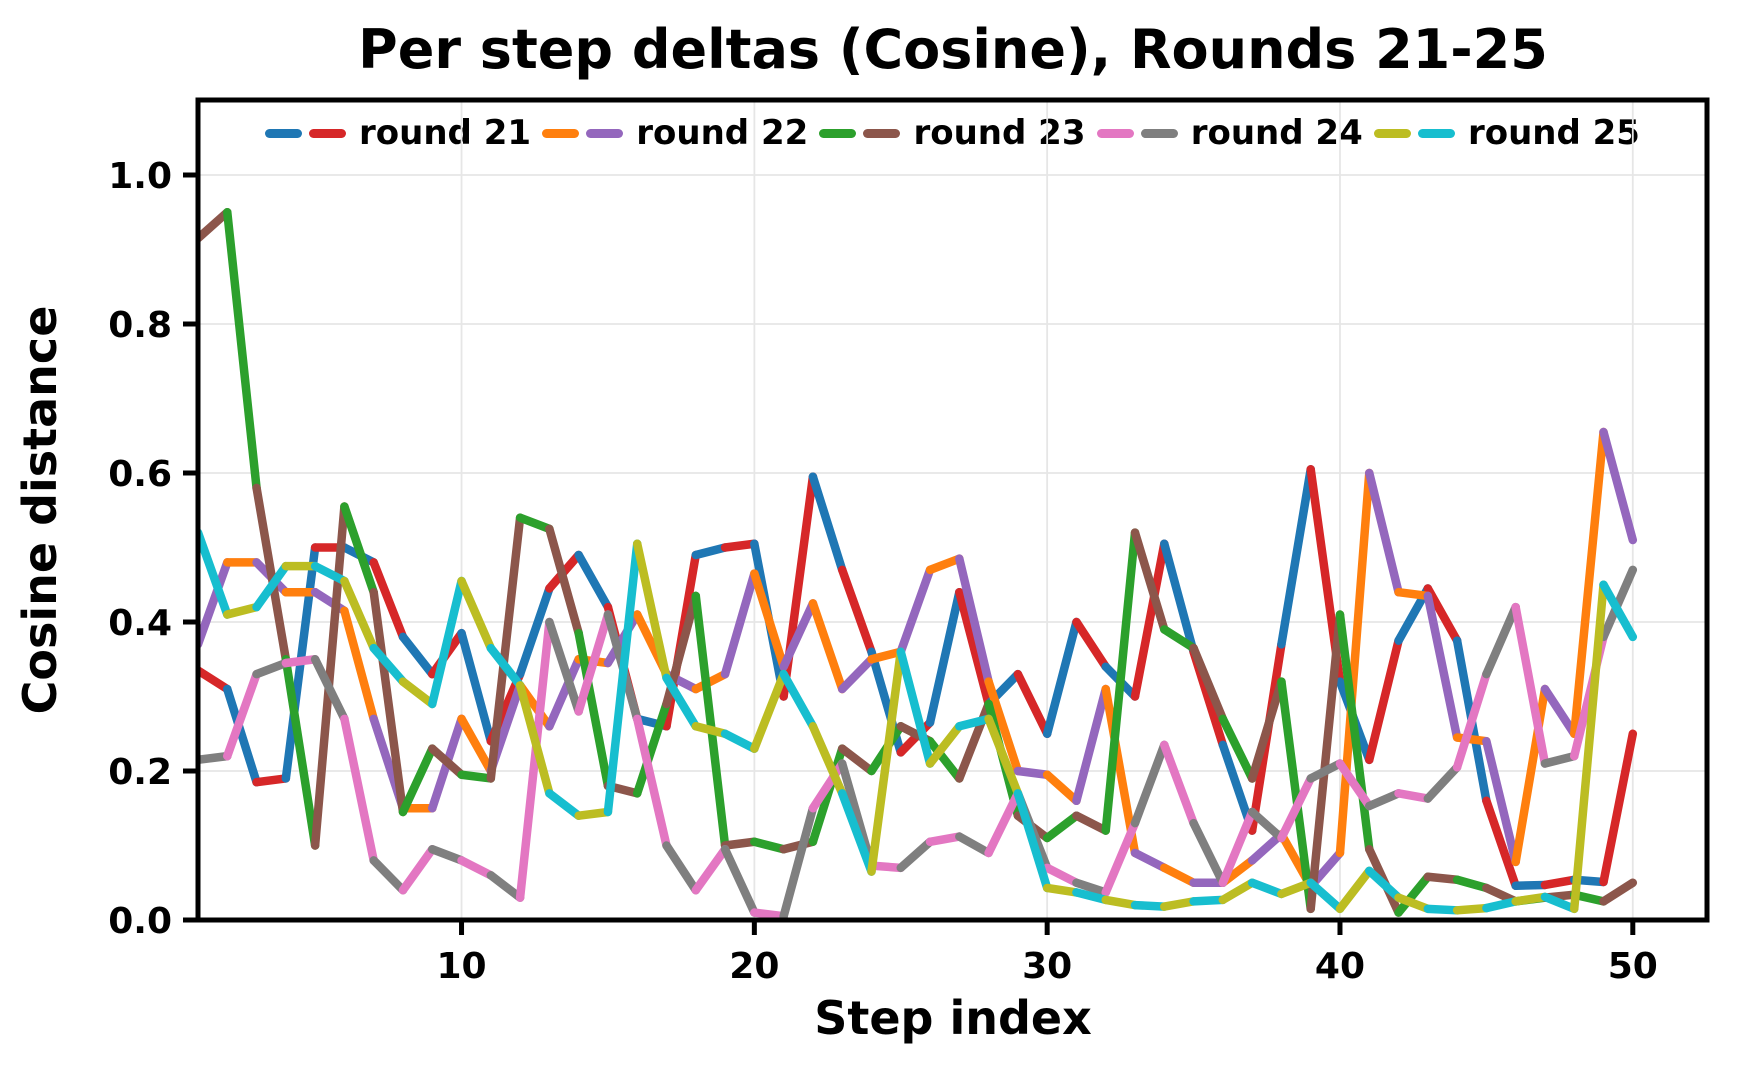  I want to click on legend-label: round 23, so click(999, 133).